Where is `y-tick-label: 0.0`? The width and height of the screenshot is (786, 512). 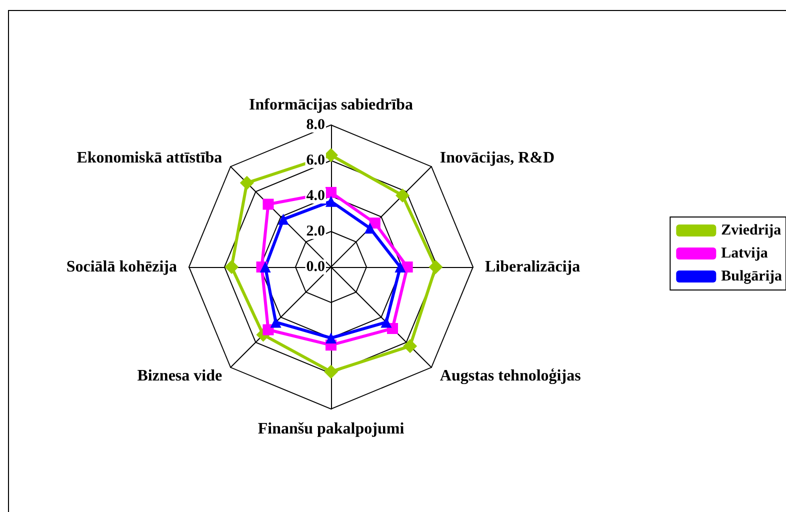 y-tick-label: 0.0 is located at coordinates (315, 267).